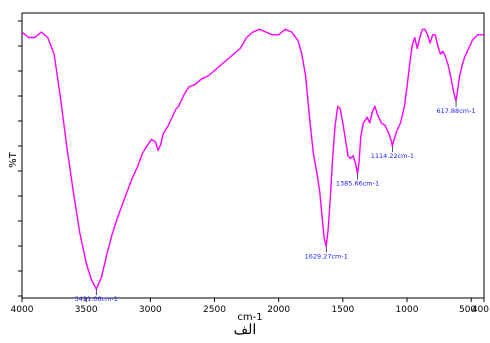 This screenshot has width=490, height=343. Describe the element at coordinates (96, 299) in the screenshot. I see `peak-label: 3421.06cm-1` at that location.